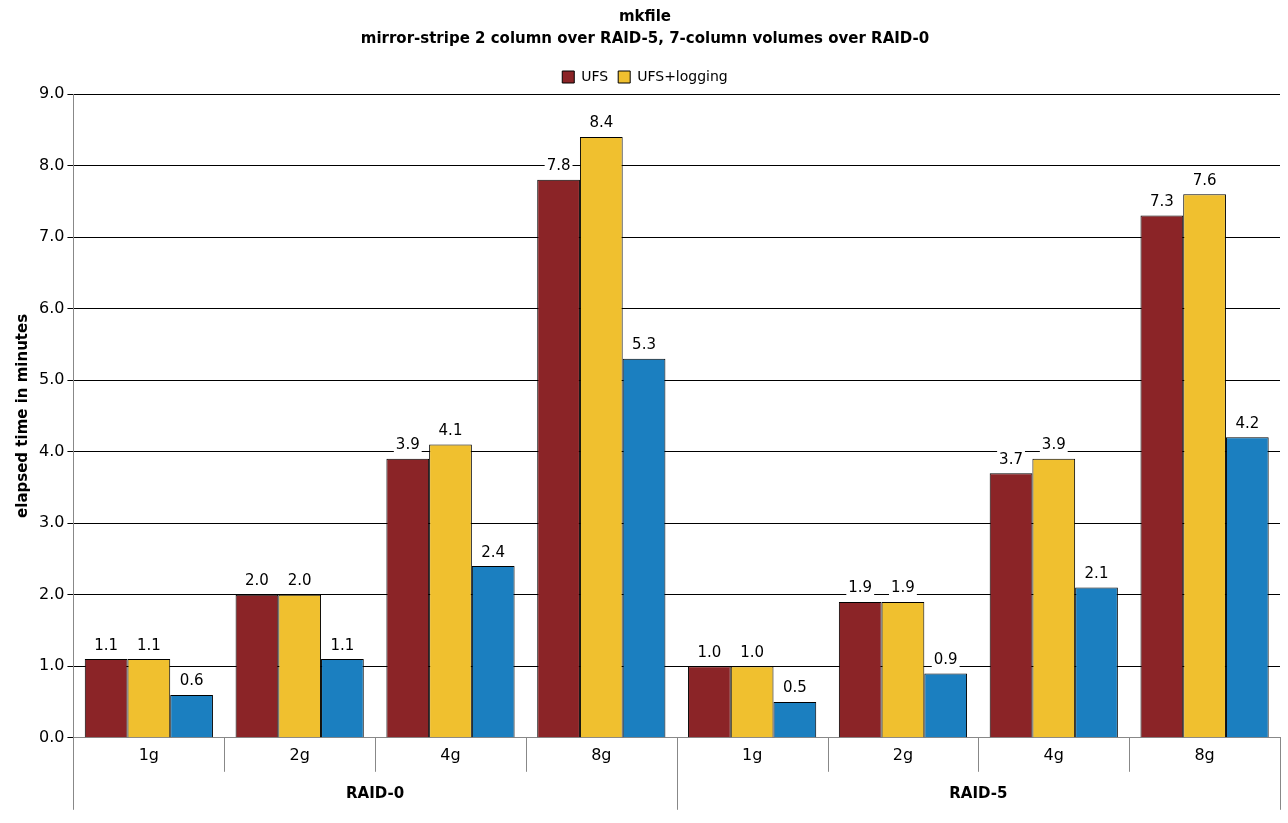 The width and height of the screenshot is (1288, 823). What do you see at coordinates (595, 75) in the screenshot?
I see `legend-label: UFS` at bounding box center [595, 75].